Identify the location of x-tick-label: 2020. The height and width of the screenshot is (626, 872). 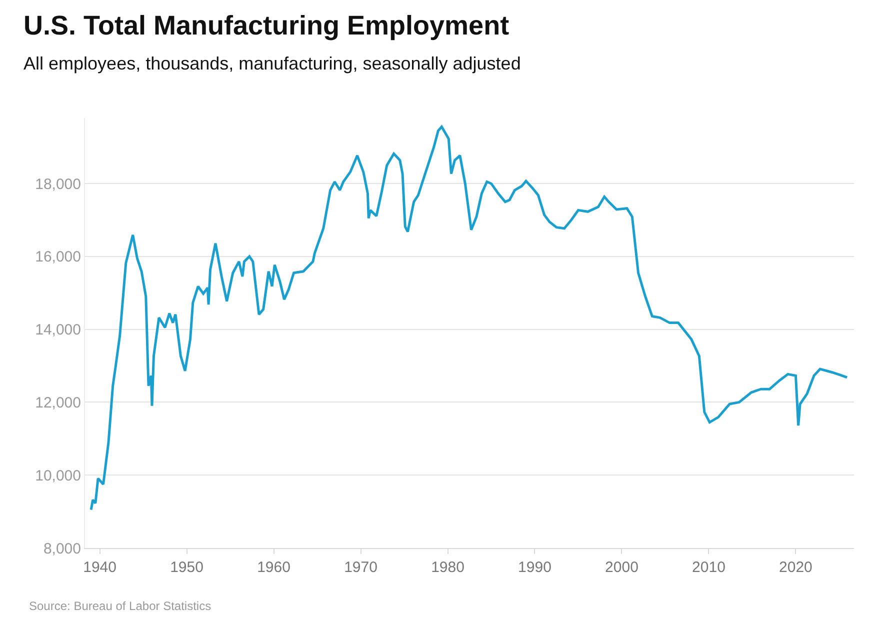
(795, 567).